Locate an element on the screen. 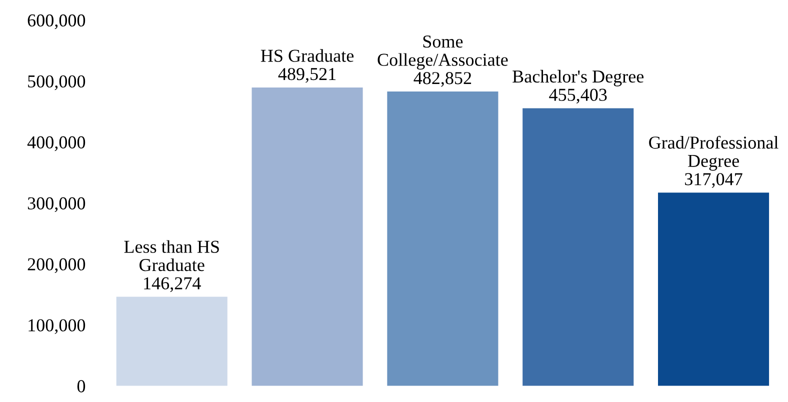 This screenshot has width=788, height=402. data-label: 489,521 is located at coordinates (307, 75).